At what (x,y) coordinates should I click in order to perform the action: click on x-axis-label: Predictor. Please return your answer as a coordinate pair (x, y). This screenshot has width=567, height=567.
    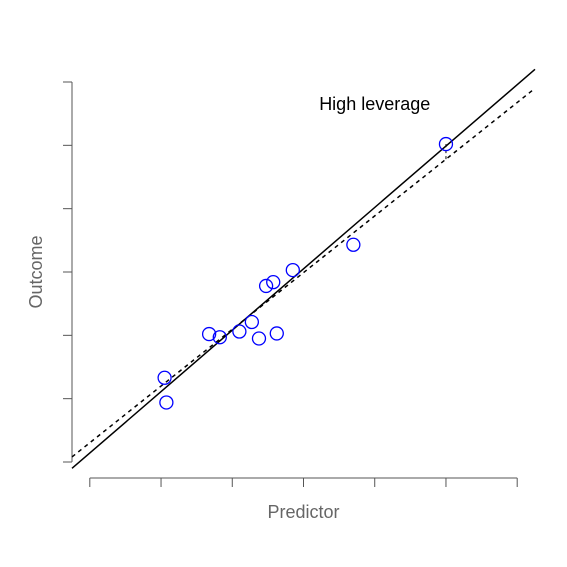
    Looking at the image, I should click on (303, 512).